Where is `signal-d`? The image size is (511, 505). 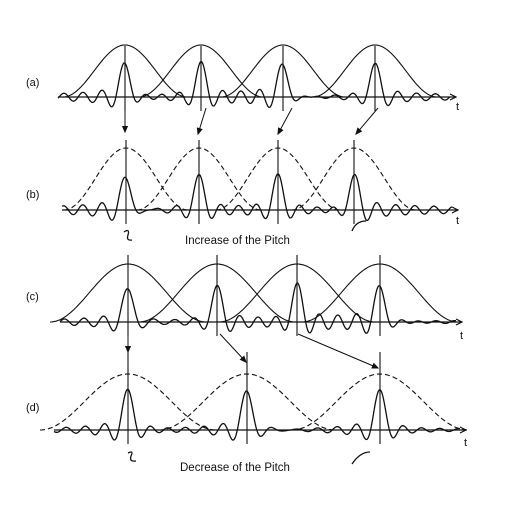 signal-d is located at coordinates (257, 414).